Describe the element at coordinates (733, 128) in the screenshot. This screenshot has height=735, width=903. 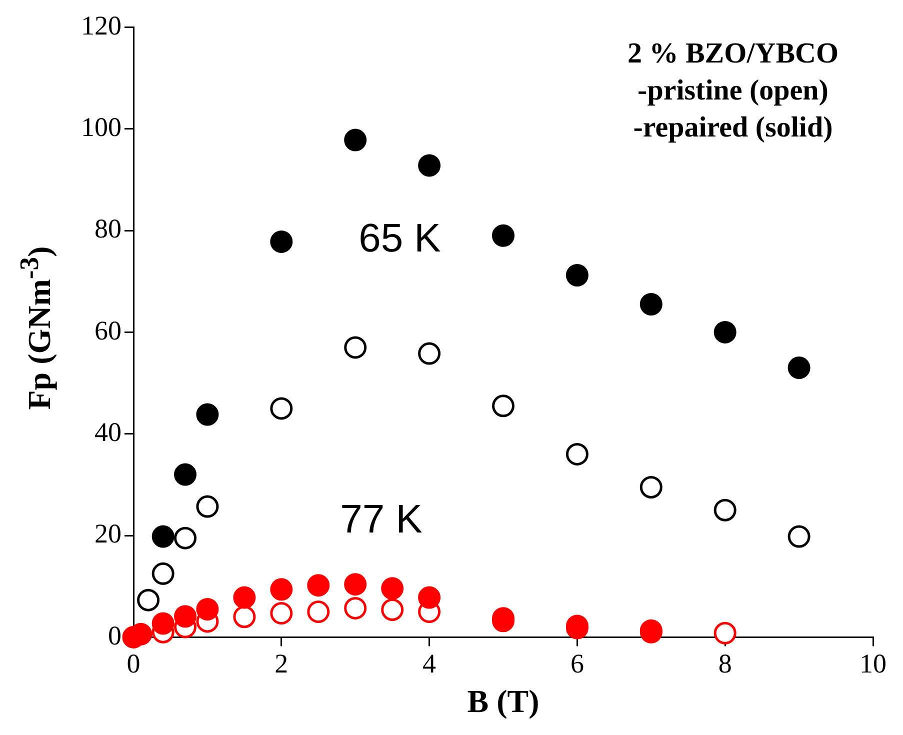
I see `annotation: -repaired (solid)` at that location.